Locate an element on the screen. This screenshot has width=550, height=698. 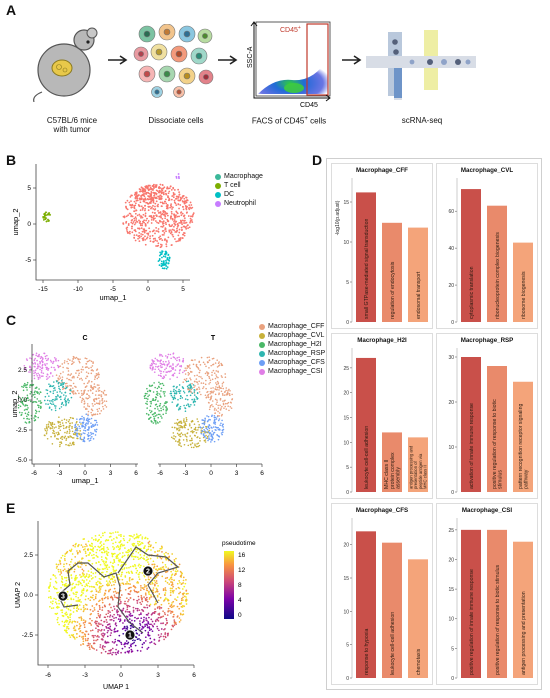
legend-item-macrophage-rsp: Macrophage_RSP is located at coordinates (292, 353).